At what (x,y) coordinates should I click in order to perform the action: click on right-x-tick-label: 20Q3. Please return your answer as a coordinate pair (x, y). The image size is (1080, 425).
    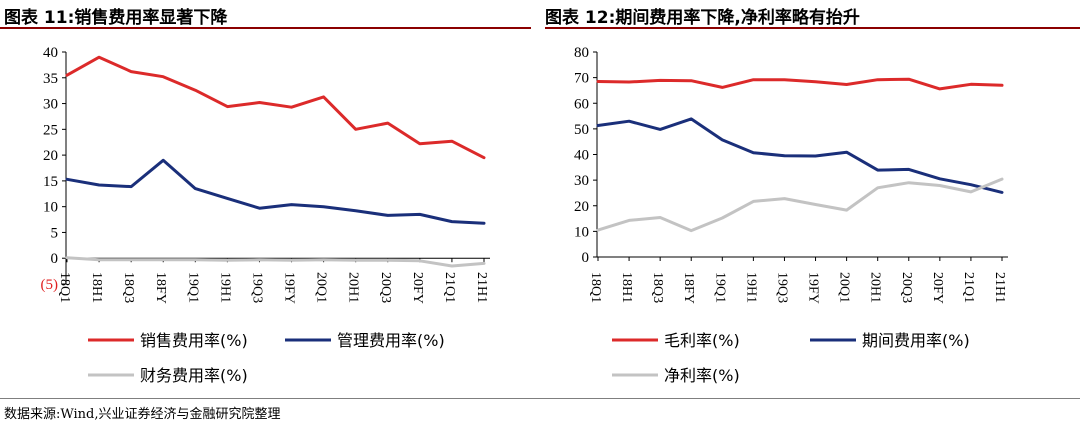
    Looking at the image, I should click on (906, 287).